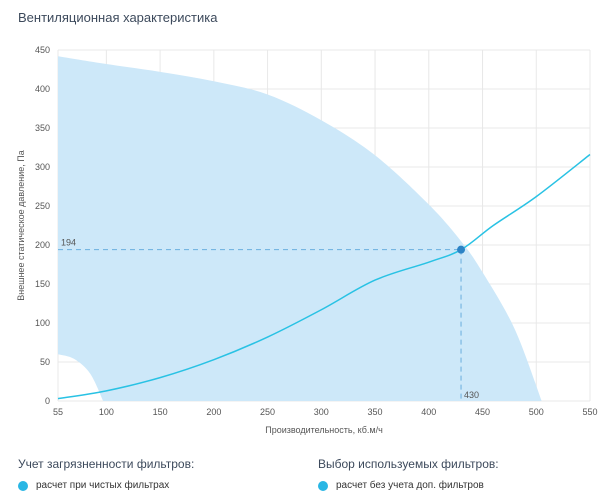  I want to click on x-tick-label: 55, so click(58, 412).